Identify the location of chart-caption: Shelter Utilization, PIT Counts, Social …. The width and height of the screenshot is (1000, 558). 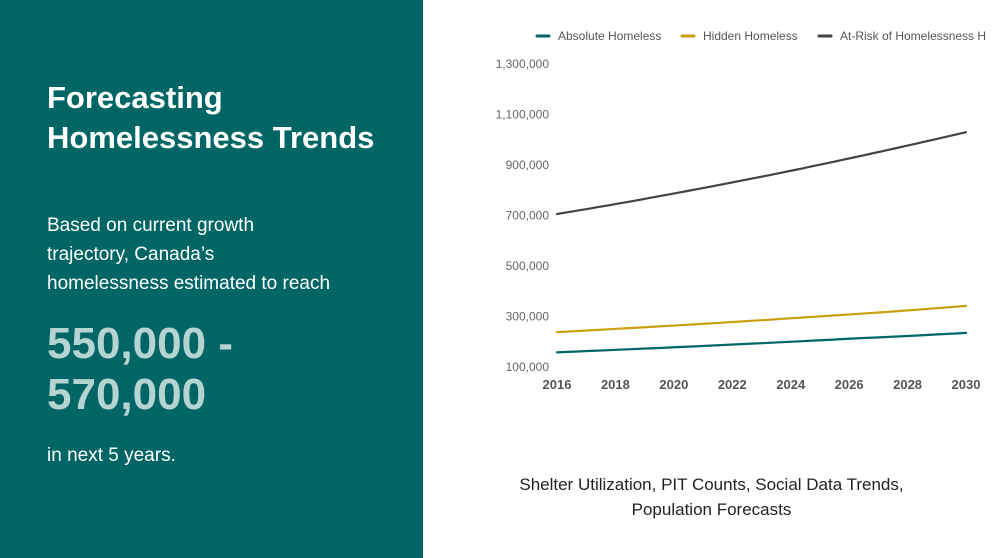
(711, 497).